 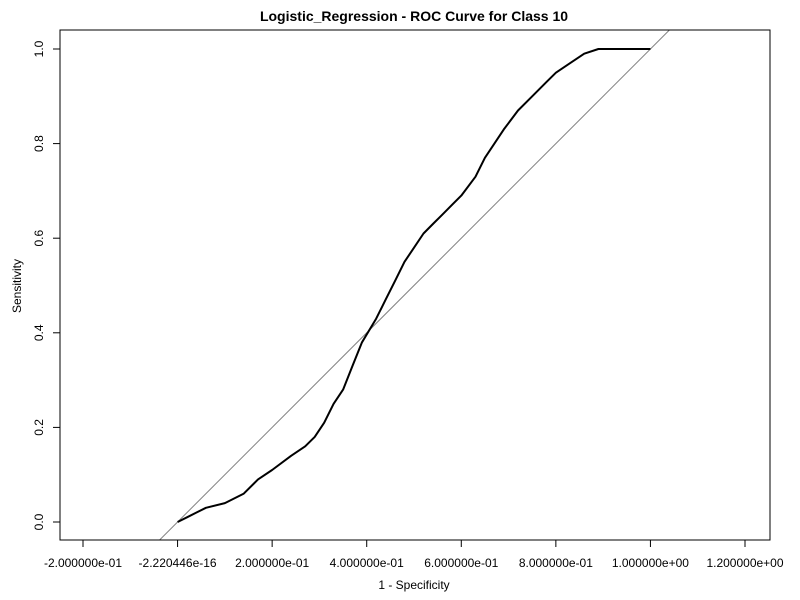 I want to click on y-tick-label: 1.0, so click(x=39, y=48).